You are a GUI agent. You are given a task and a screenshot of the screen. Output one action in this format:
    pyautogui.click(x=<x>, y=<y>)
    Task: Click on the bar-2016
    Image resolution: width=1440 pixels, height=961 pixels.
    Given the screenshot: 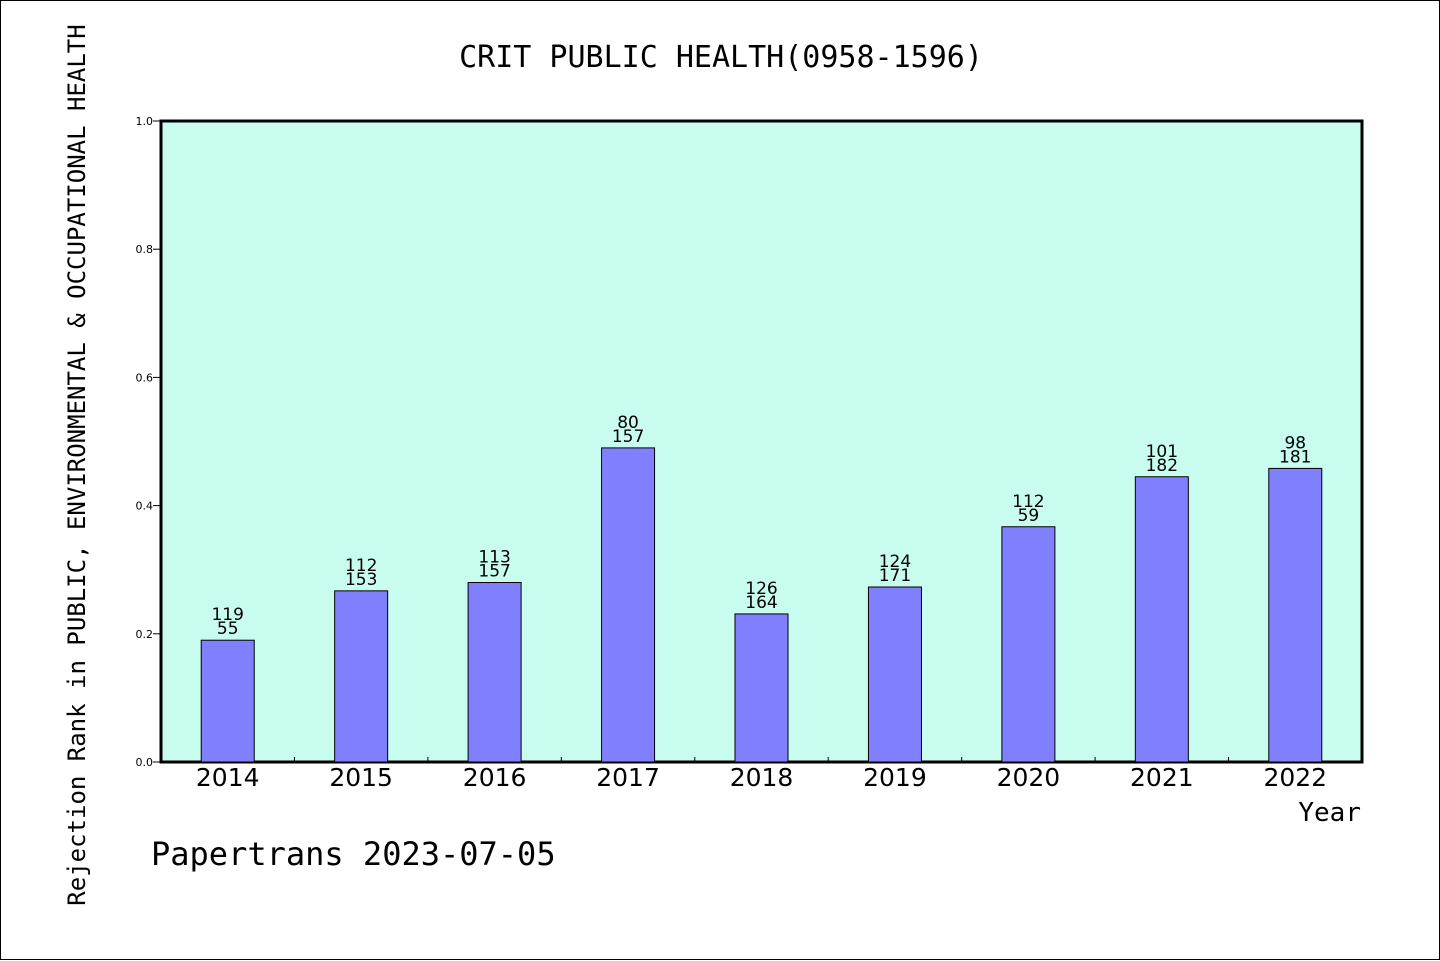 What is the action you would take?
    pyautogui.click(x=494, y=672)
    